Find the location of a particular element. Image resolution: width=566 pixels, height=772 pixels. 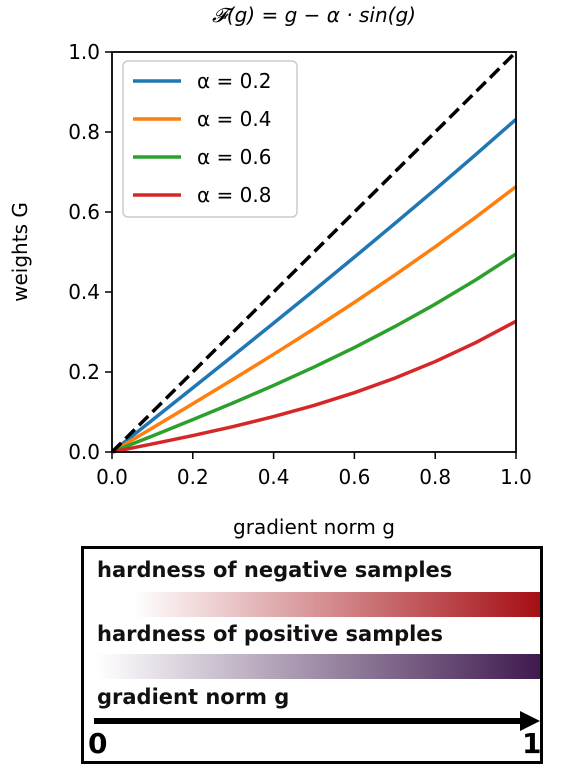

legend-label-4: α = 0.8 is located at coordinates (234, 195).